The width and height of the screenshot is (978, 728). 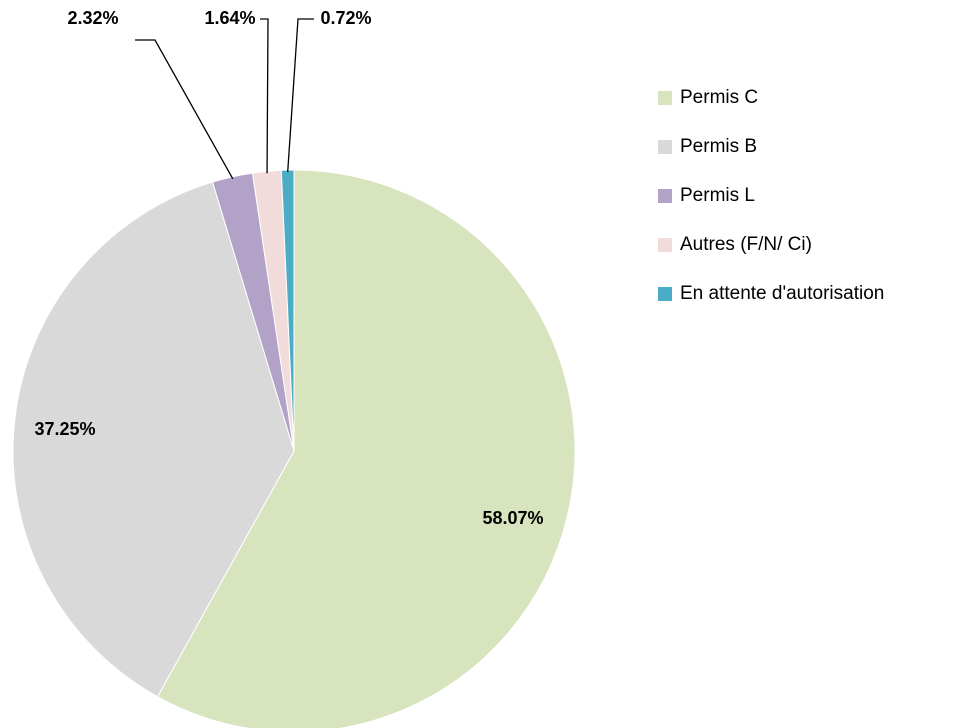 I want to click on data-label: 58.07%, so click(x=512, y=518).